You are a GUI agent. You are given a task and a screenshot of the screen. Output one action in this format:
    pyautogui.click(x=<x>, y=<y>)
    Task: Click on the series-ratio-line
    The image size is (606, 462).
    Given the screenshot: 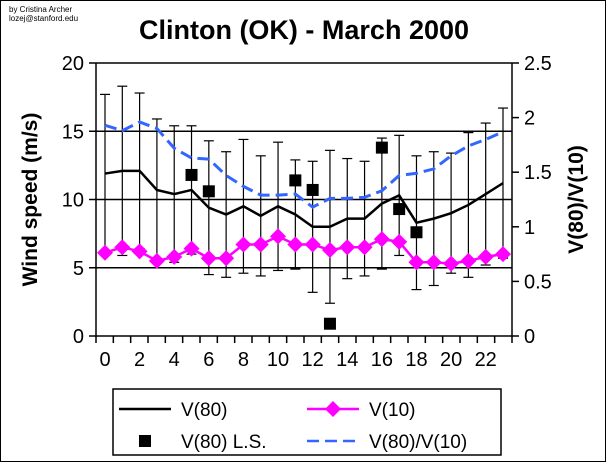 What is the action you would take?
    pyautogui.click(x=304, y=164)
    